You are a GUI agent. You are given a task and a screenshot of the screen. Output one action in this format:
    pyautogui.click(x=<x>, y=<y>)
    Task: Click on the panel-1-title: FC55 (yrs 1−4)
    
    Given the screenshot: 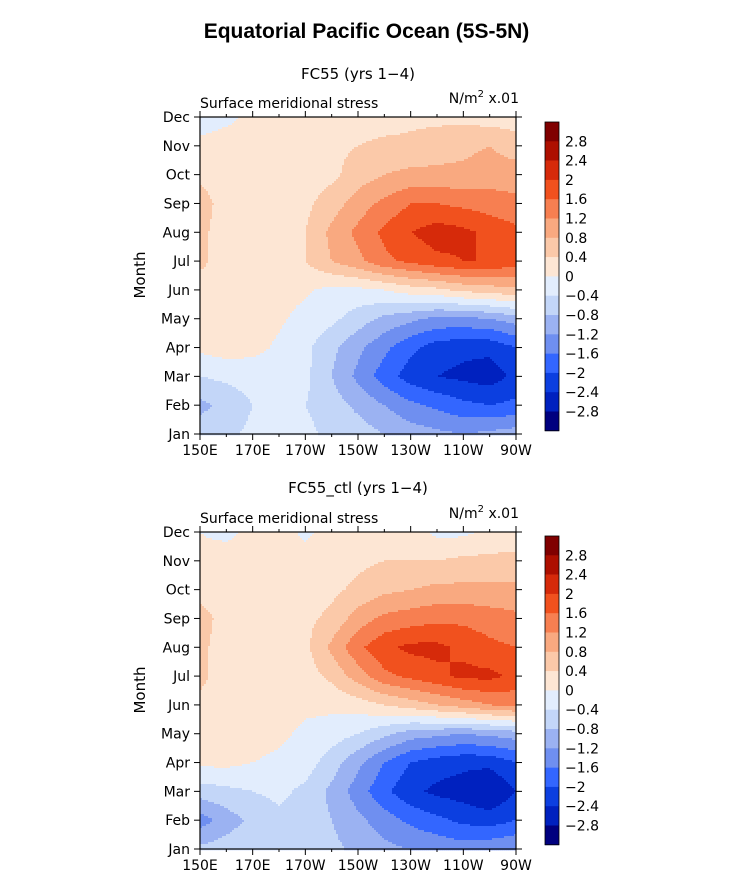 What is the action you would take?
    pyautogui.click(x=358, y=74)
    